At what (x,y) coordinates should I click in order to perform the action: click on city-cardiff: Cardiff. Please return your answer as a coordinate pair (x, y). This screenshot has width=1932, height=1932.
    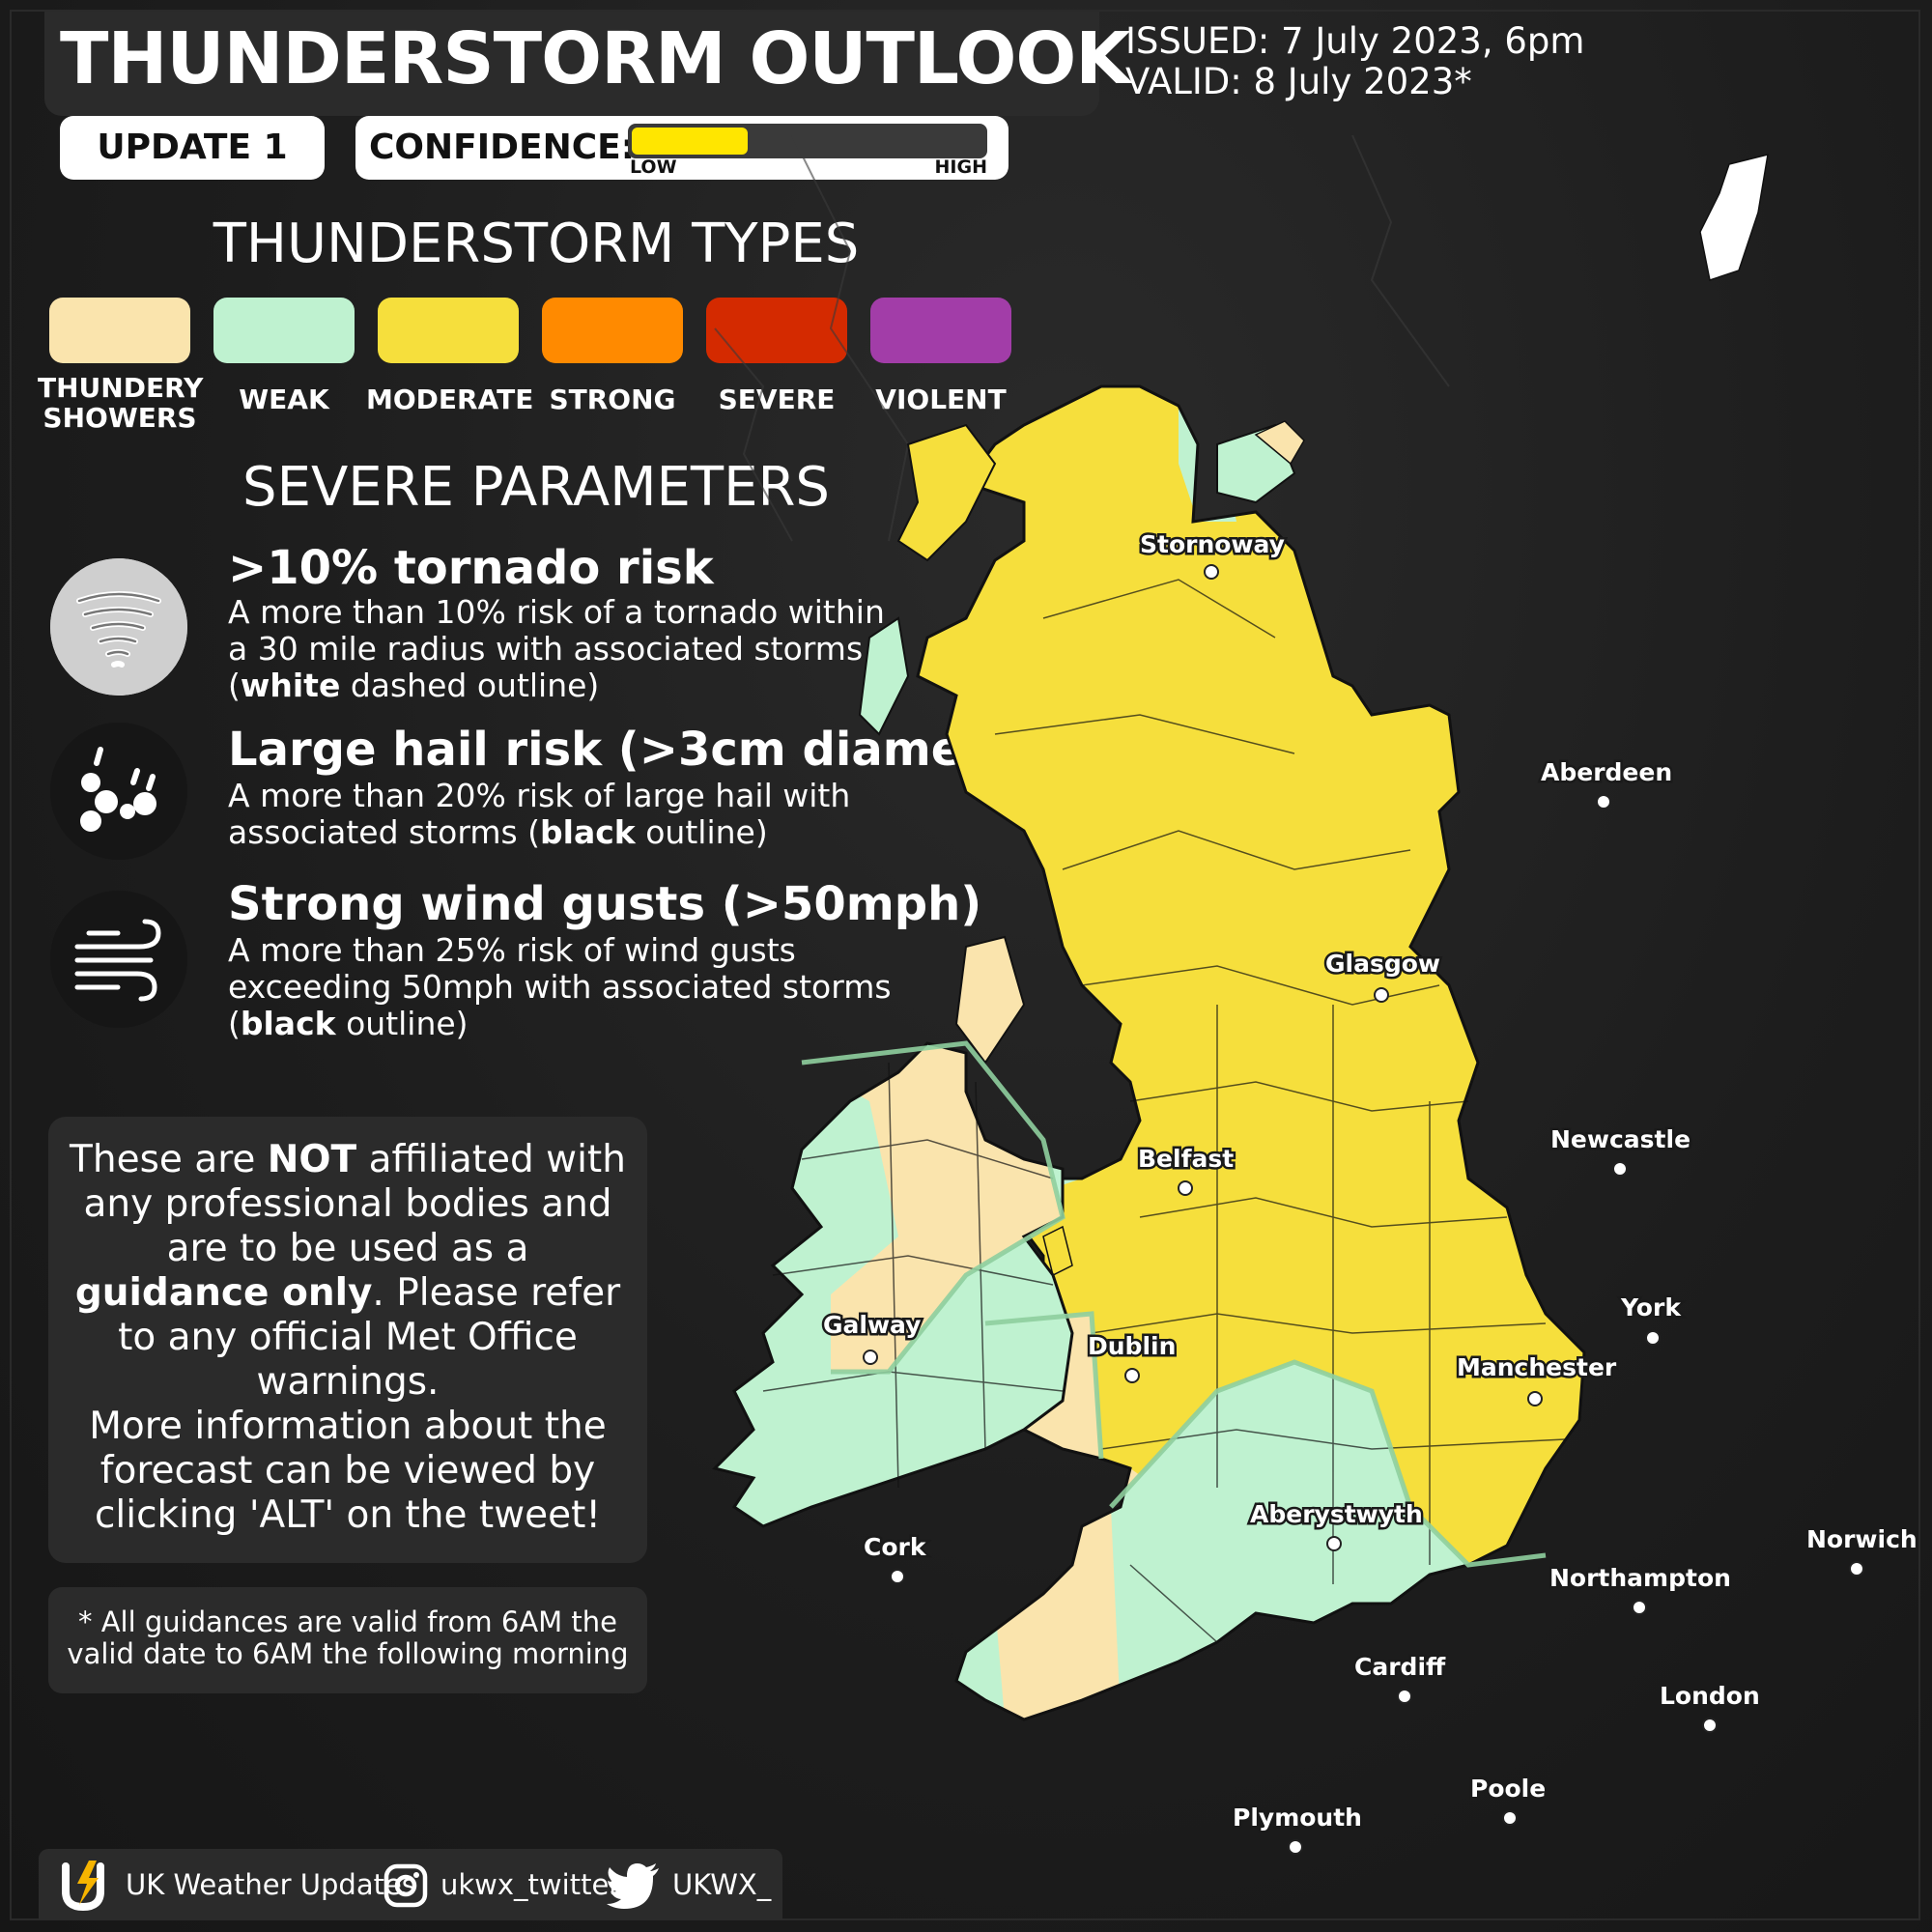
    Looking at the image, I should click on (1400, 1677).